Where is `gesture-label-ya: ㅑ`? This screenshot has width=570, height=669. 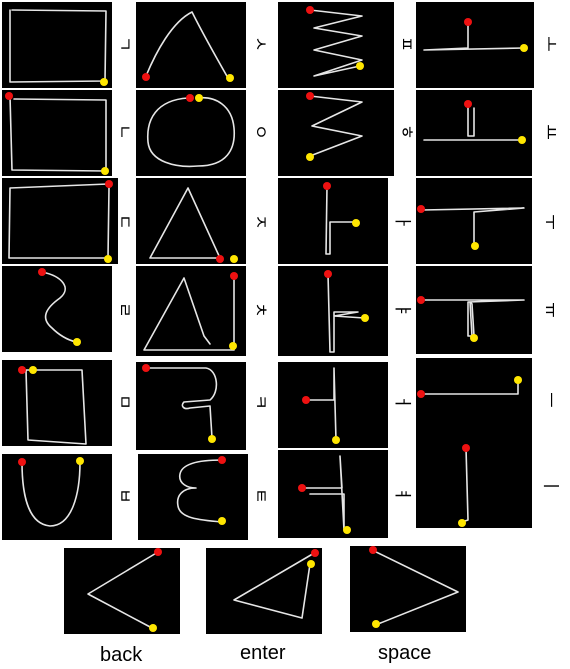
gesture-label-ya: ㅑ is located at coordinates (402, 310).